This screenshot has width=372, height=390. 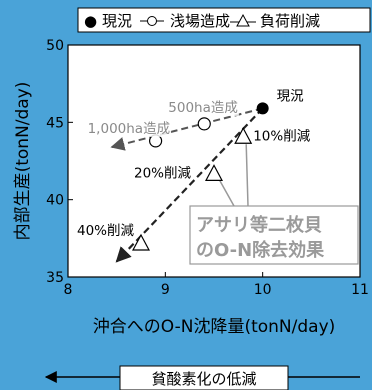 I want to click on point-label: 10%削減, so click(x=282, y=135).